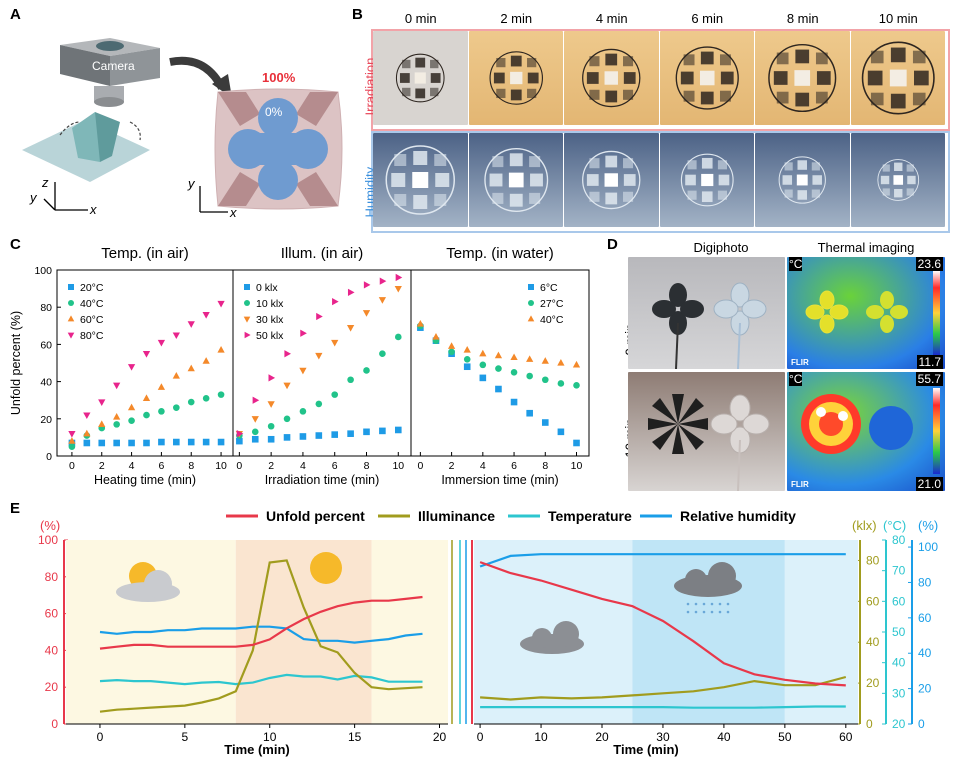  I want to click on legend-entry: 80°C, so click(92, 336).